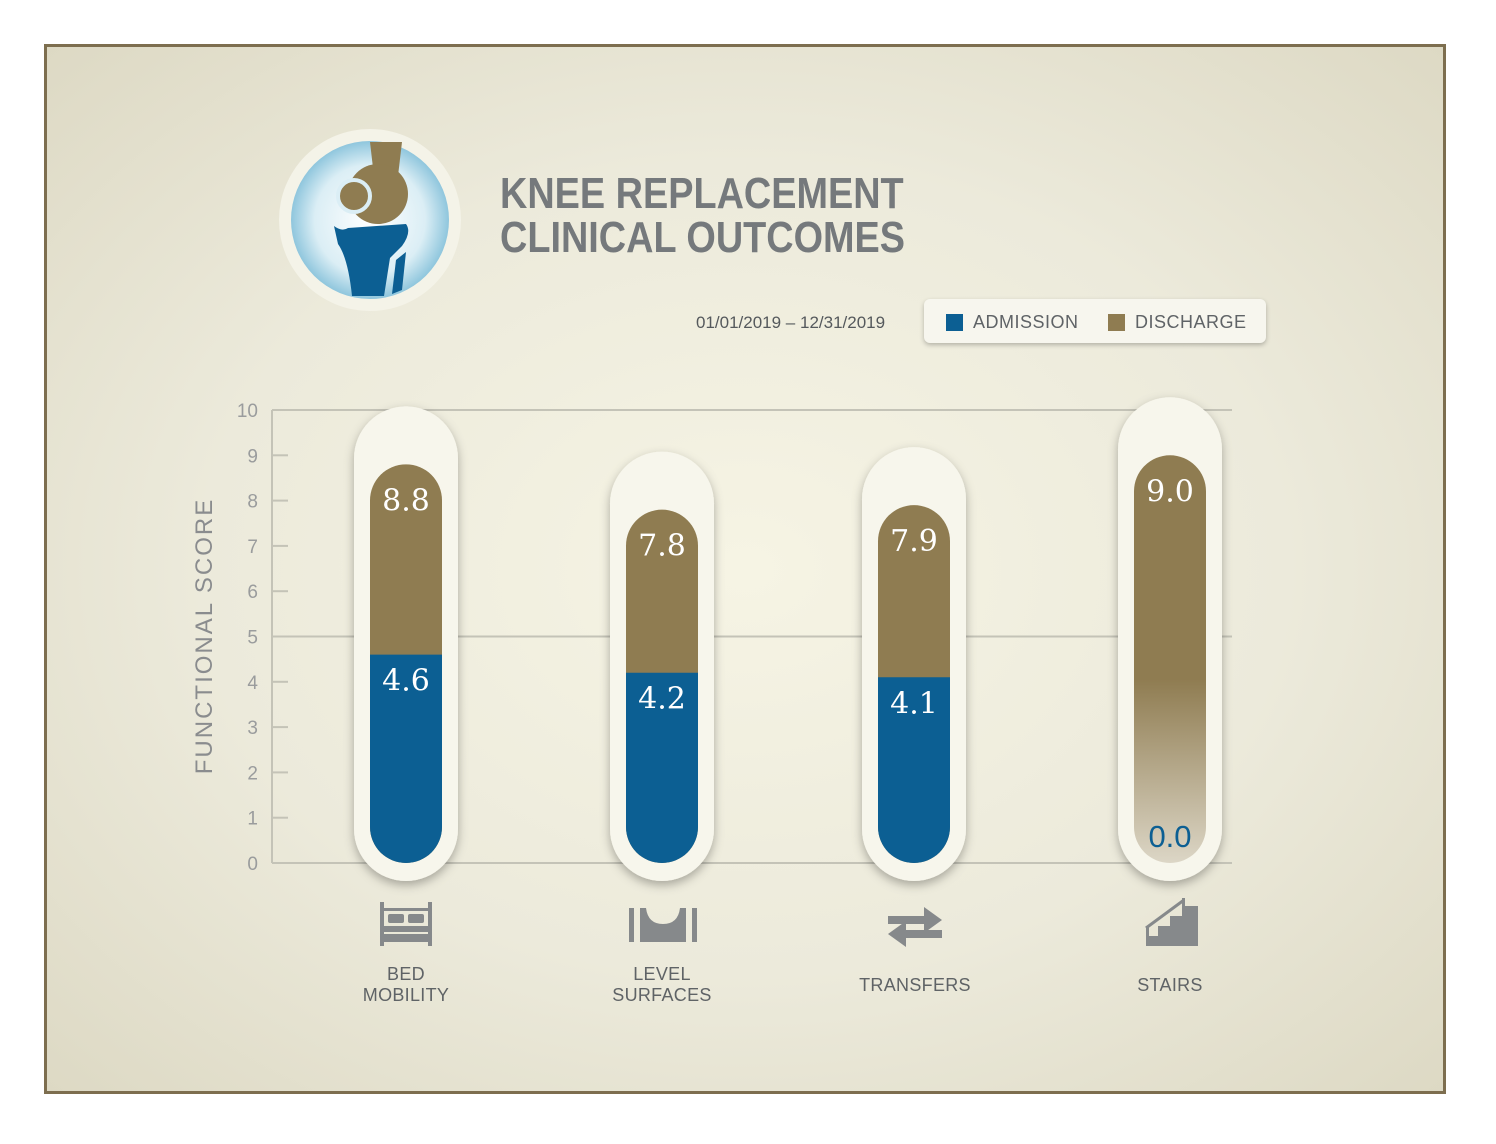  Describe the element at coordinates (252, 638) in the screenshot. I see `y-tick-label: 5` at that location.